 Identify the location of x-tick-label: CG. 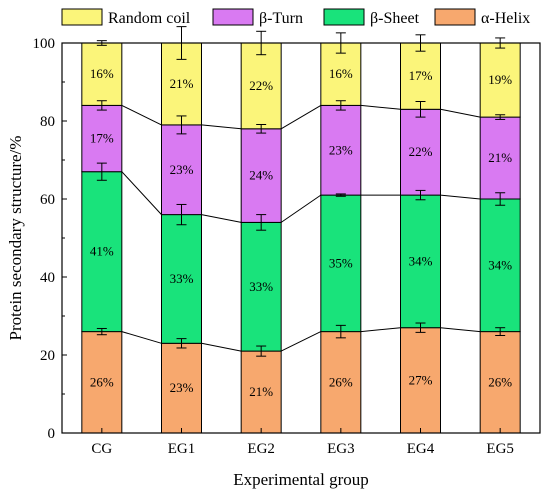
(101, 449).